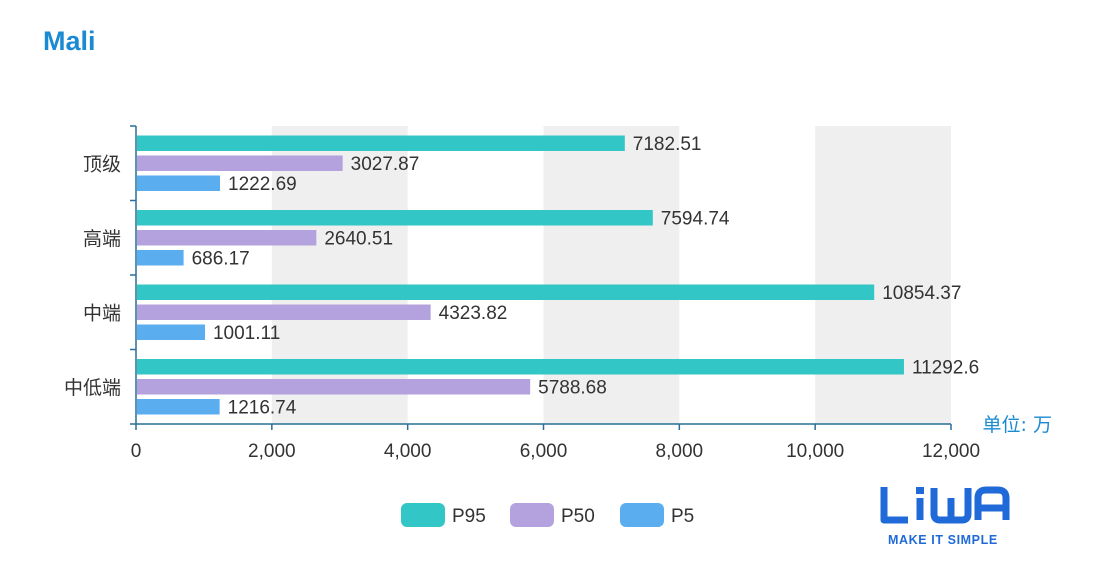 This screenshot has width=1098, height=571. What do you see at coordinates (680, 451) in the screenshot?
I see `x-tick-label-4: 8,000` at bounding box center [680, 451].